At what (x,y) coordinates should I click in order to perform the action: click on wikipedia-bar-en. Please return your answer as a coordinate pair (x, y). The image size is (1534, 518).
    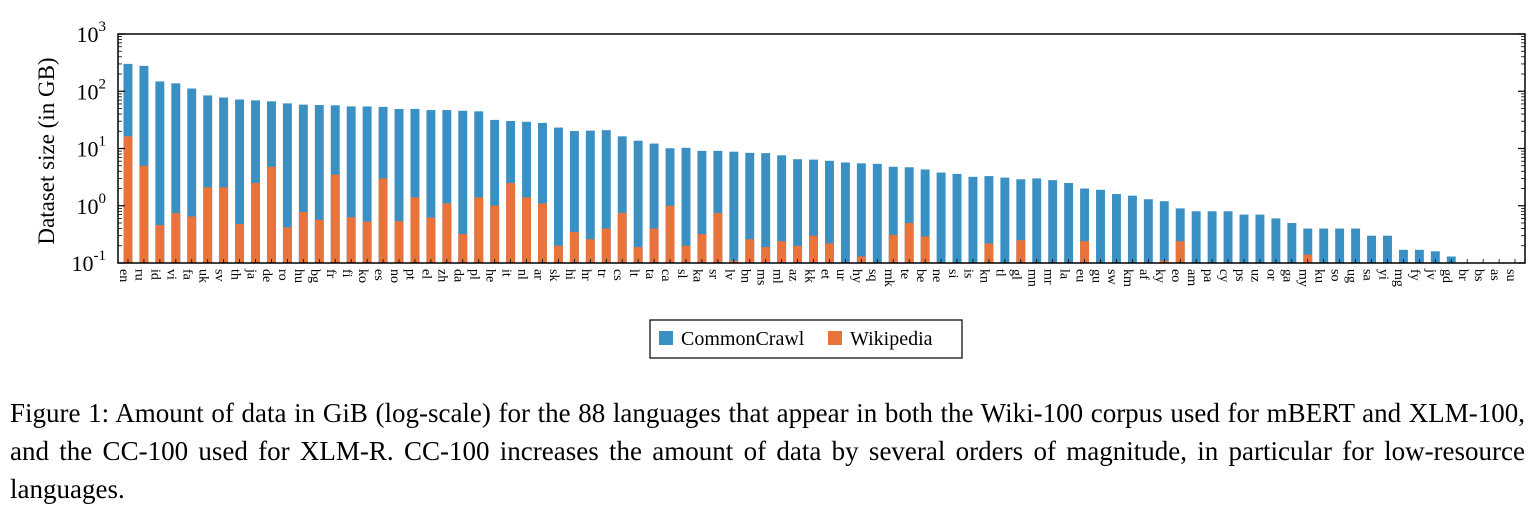
    Looking at the image, I should click on (128, 199).